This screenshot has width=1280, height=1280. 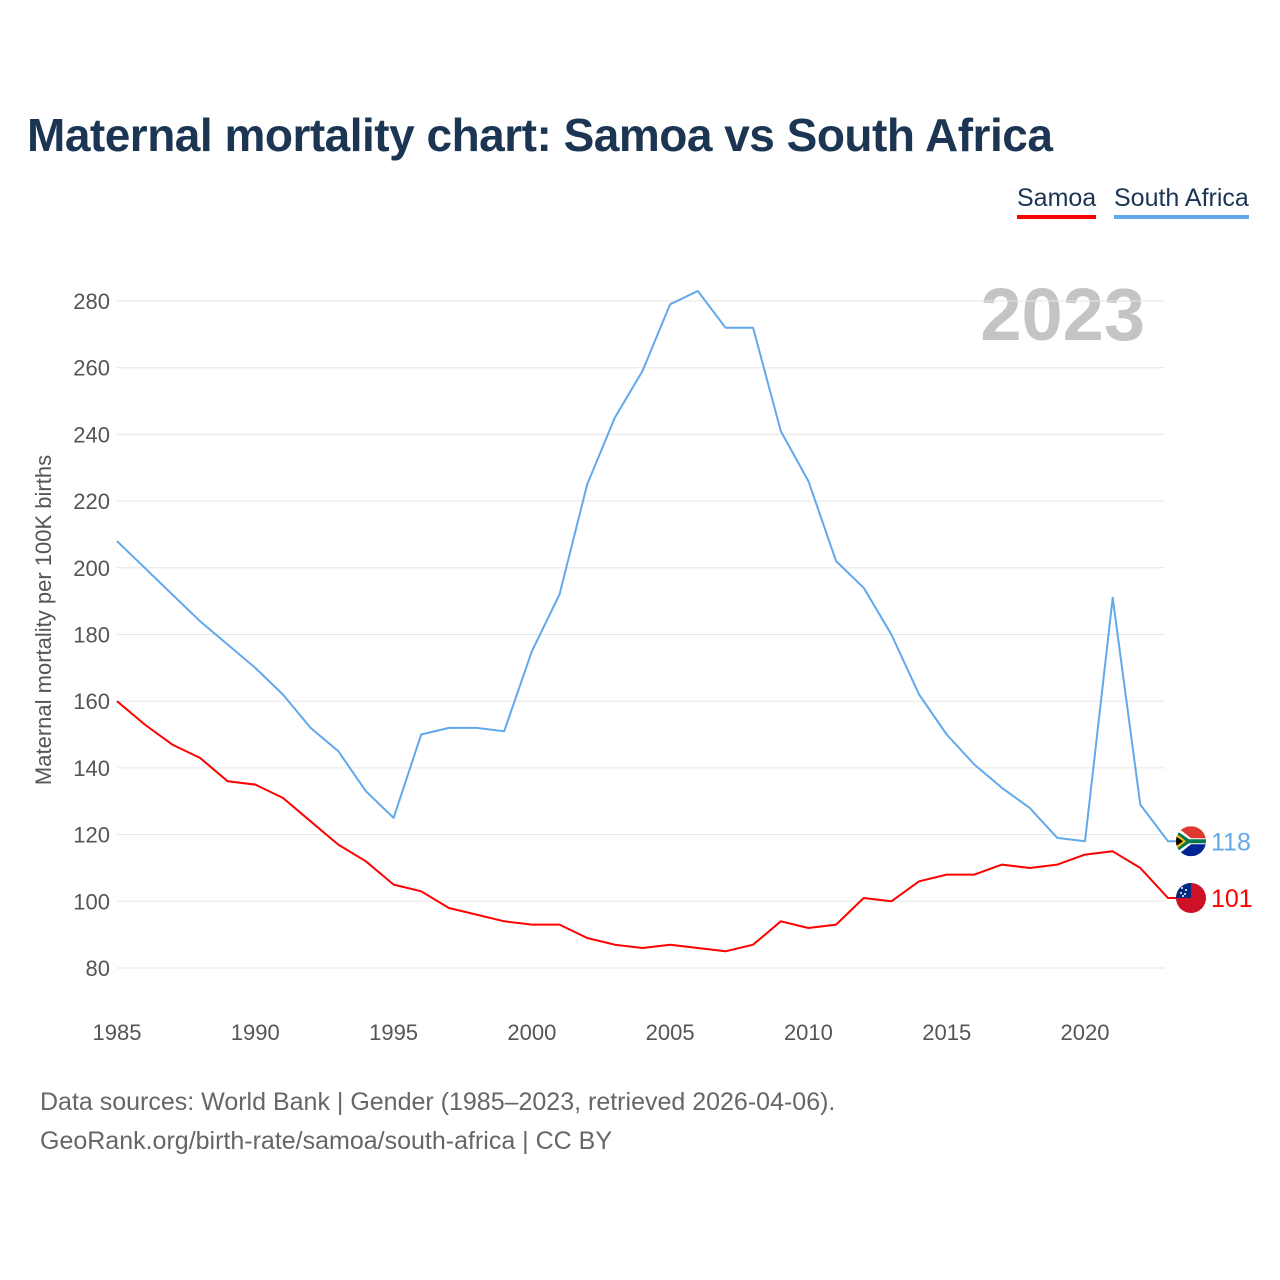 What do you see at coordinates (1181, 201) in the screenshot?
I see `legend-south-africa: South Africa` at bounding box center [1181, 201].